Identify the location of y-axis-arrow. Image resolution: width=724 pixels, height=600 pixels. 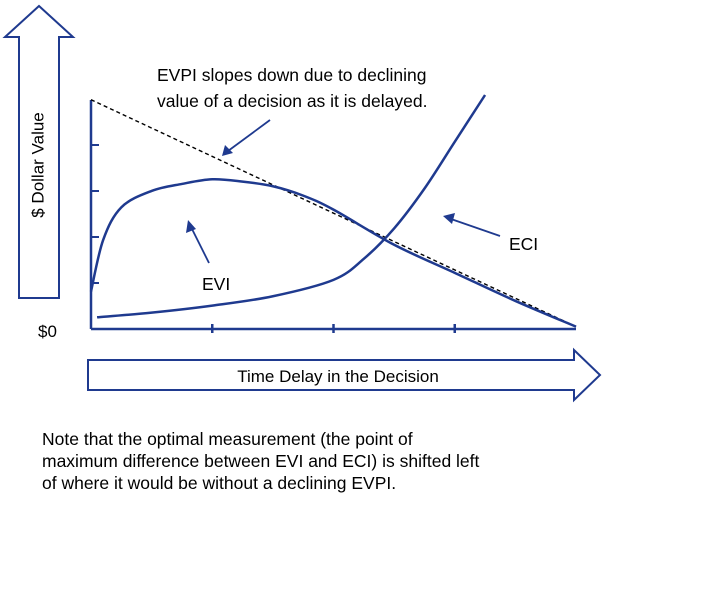
(39, 151).